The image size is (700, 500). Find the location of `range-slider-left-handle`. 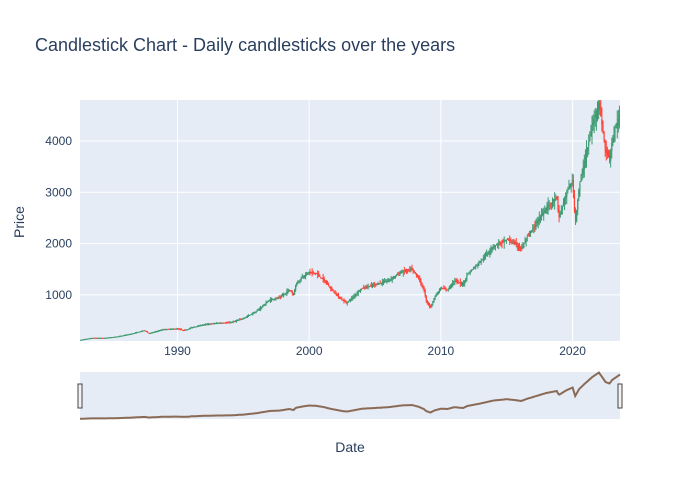

range-slider-left-handle is located at coordinates (80, 396).